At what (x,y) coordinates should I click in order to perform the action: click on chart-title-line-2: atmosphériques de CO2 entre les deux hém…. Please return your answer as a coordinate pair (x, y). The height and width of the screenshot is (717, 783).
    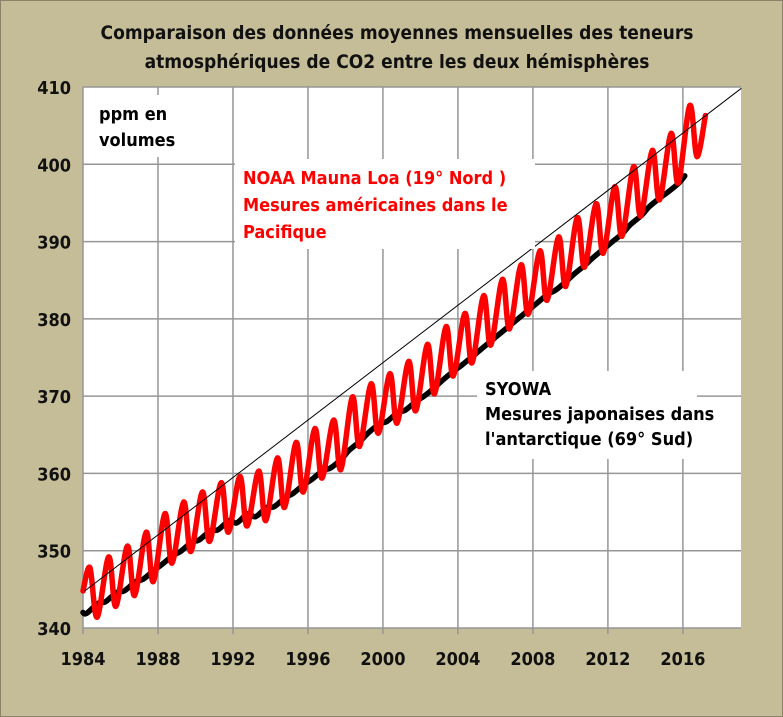
    Looking at the image, I should click on (397, 62).